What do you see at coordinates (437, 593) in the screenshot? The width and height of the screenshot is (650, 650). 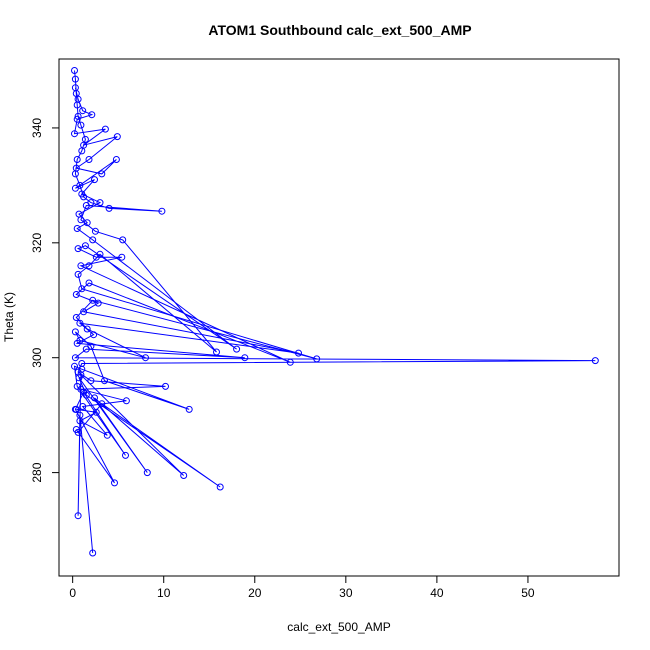 I see `x-tick-label: 40` at bounding box center [437, 593].